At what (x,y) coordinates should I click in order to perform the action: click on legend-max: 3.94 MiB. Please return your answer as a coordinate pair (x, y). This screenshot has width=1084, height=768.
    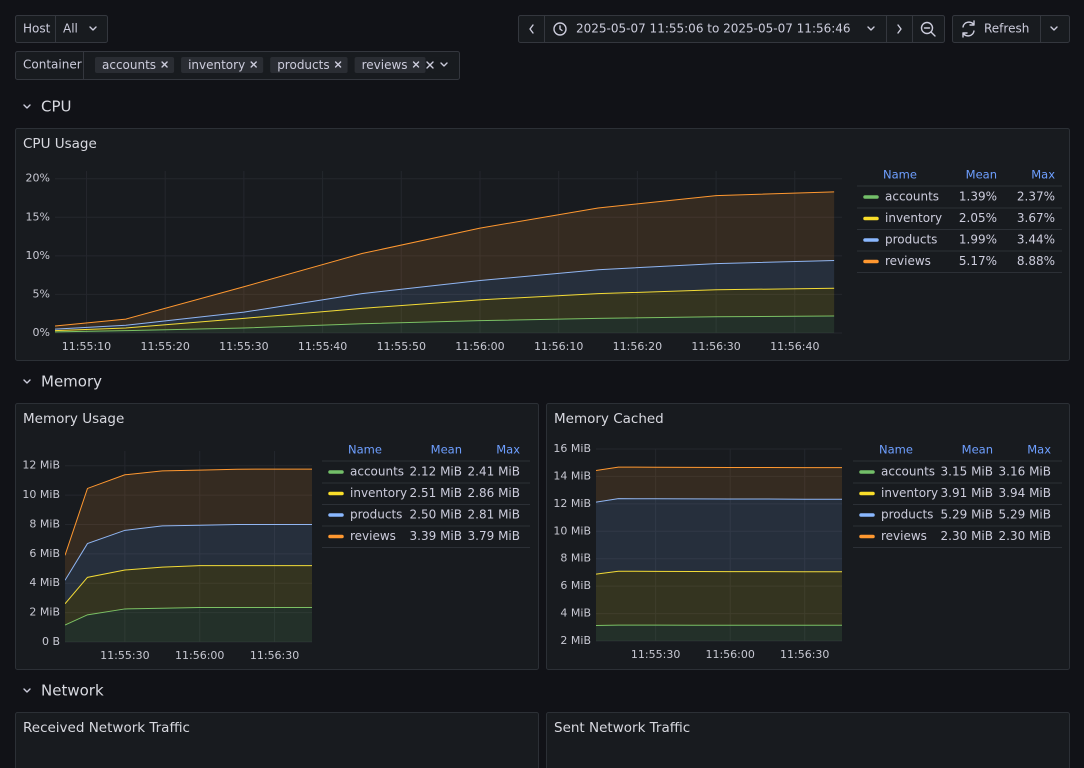
    Looking at the image, I should click on (1025, 493).